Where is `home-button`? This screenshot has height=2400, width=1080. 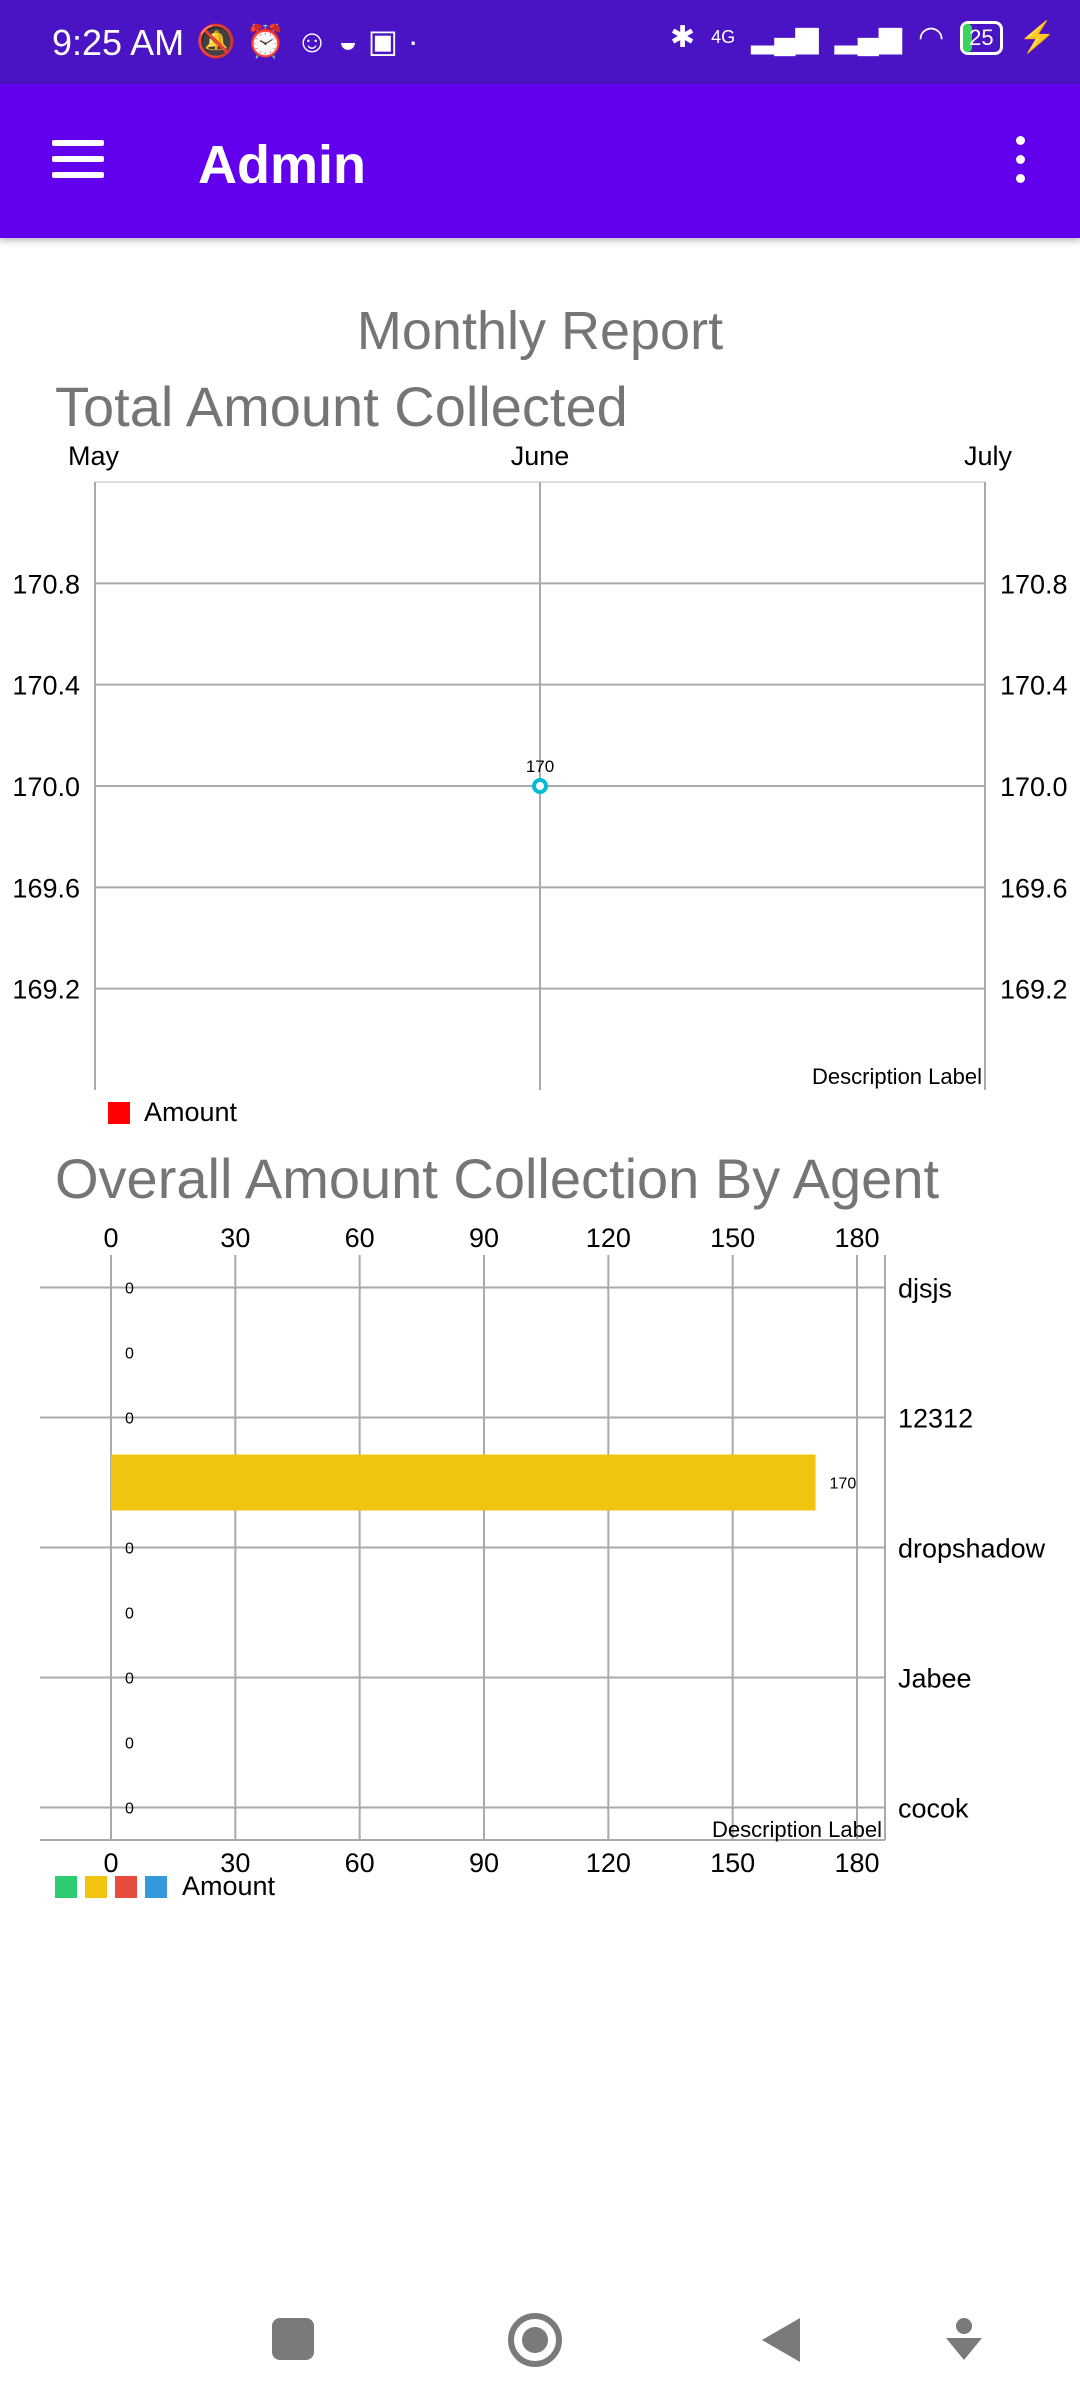
home-button is located at coordinates (535, 2340).